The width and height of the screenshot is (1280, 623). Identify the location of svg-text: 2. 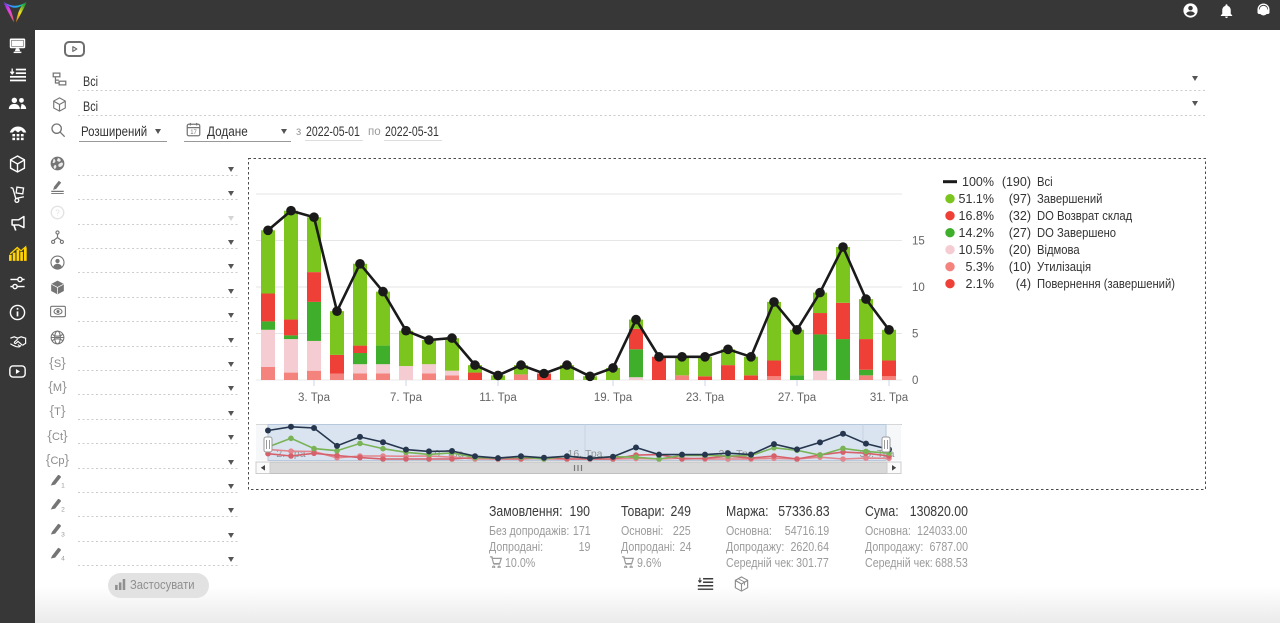
(63, 510).